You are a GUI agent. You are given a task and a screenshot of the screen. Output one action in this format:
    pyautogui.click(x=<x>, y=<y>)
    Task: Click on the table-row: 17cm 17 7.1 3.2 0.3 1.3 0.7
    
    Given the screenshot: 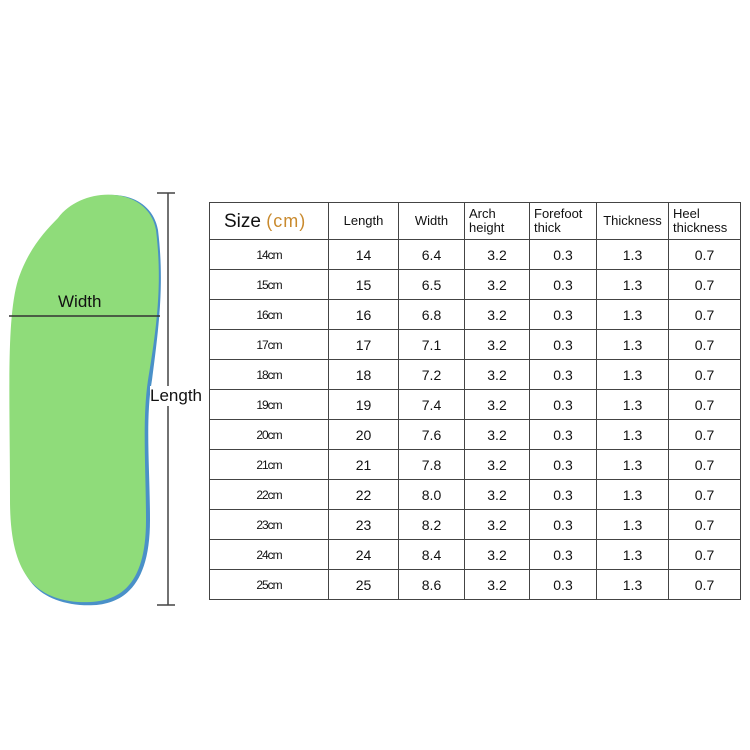 What is the action you would take?
    pyautogui.click(x=475, y=344)
    